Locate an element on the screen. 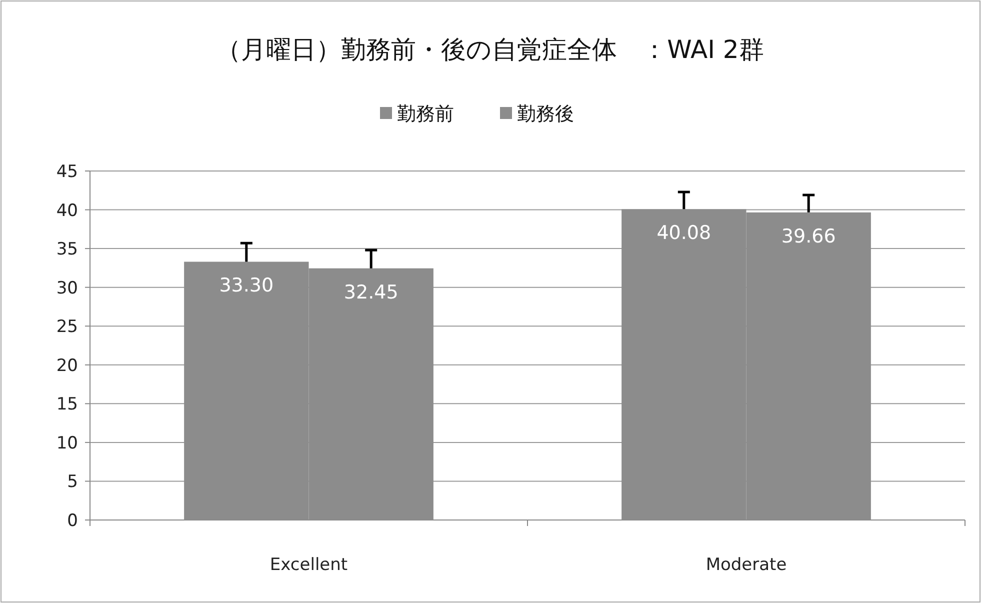  legend-label: 勤務前 is located at coordinates (425, 114).